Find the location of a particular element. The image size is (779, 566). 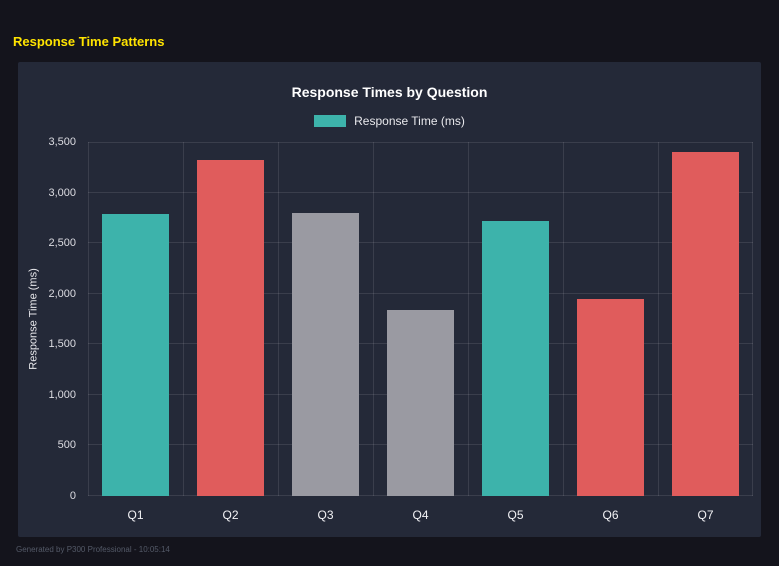

bar-q4 is located at coordinates (420, 402).